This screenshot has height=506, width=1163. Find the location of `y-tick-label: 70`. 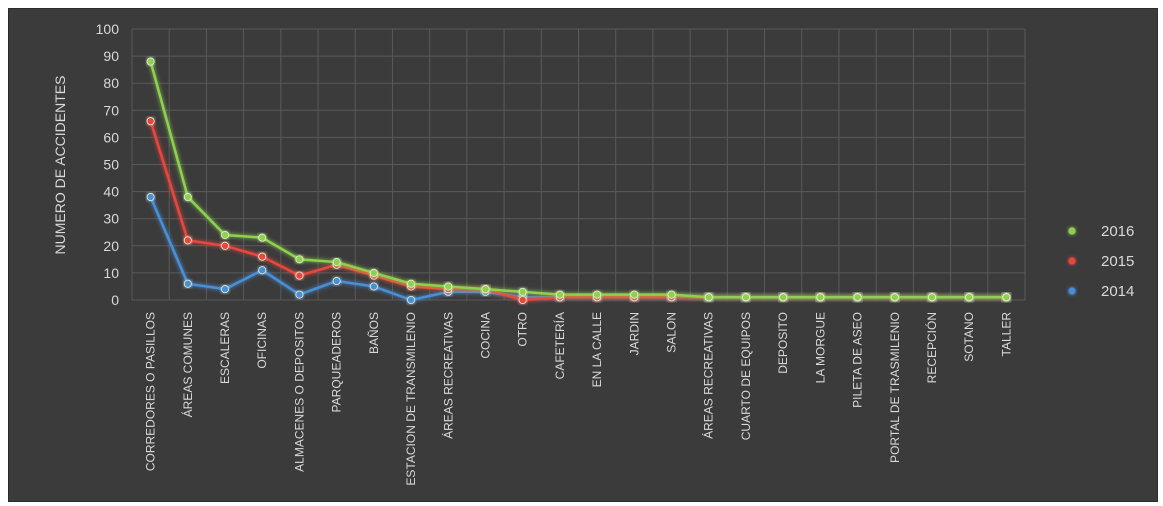

y-tick-label: 70 is located at coordinates (111, 110).